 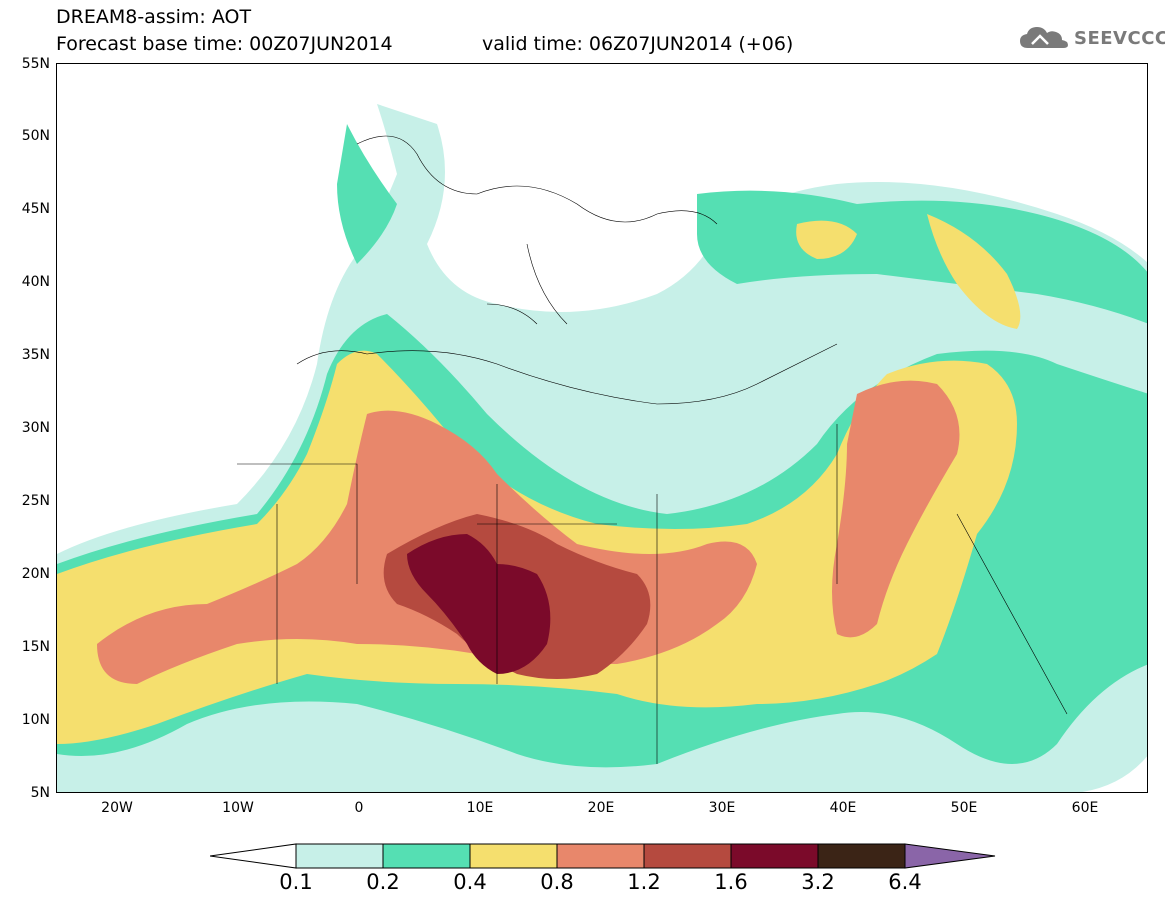 What do you see at coordinates (296, 882) in the screenshot?
I see `colorbar-label: 0.1` at bounding box center [296, 882].